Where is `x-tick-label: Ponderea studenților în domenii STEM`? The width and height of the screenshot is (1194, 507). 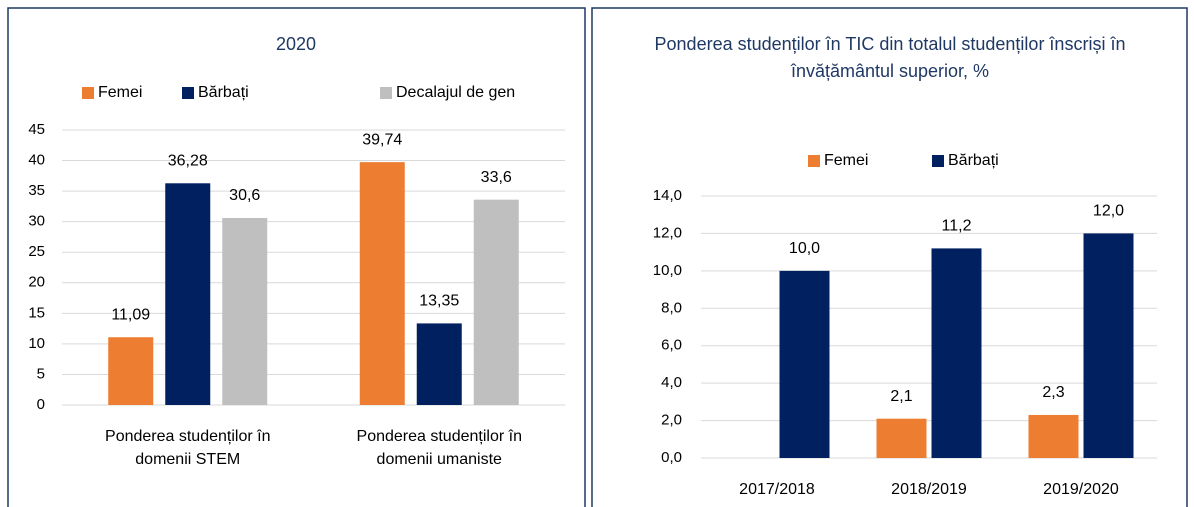
x-tick-label: Ponderea studenților în domenii STEM is located at coordinates (188, 448).